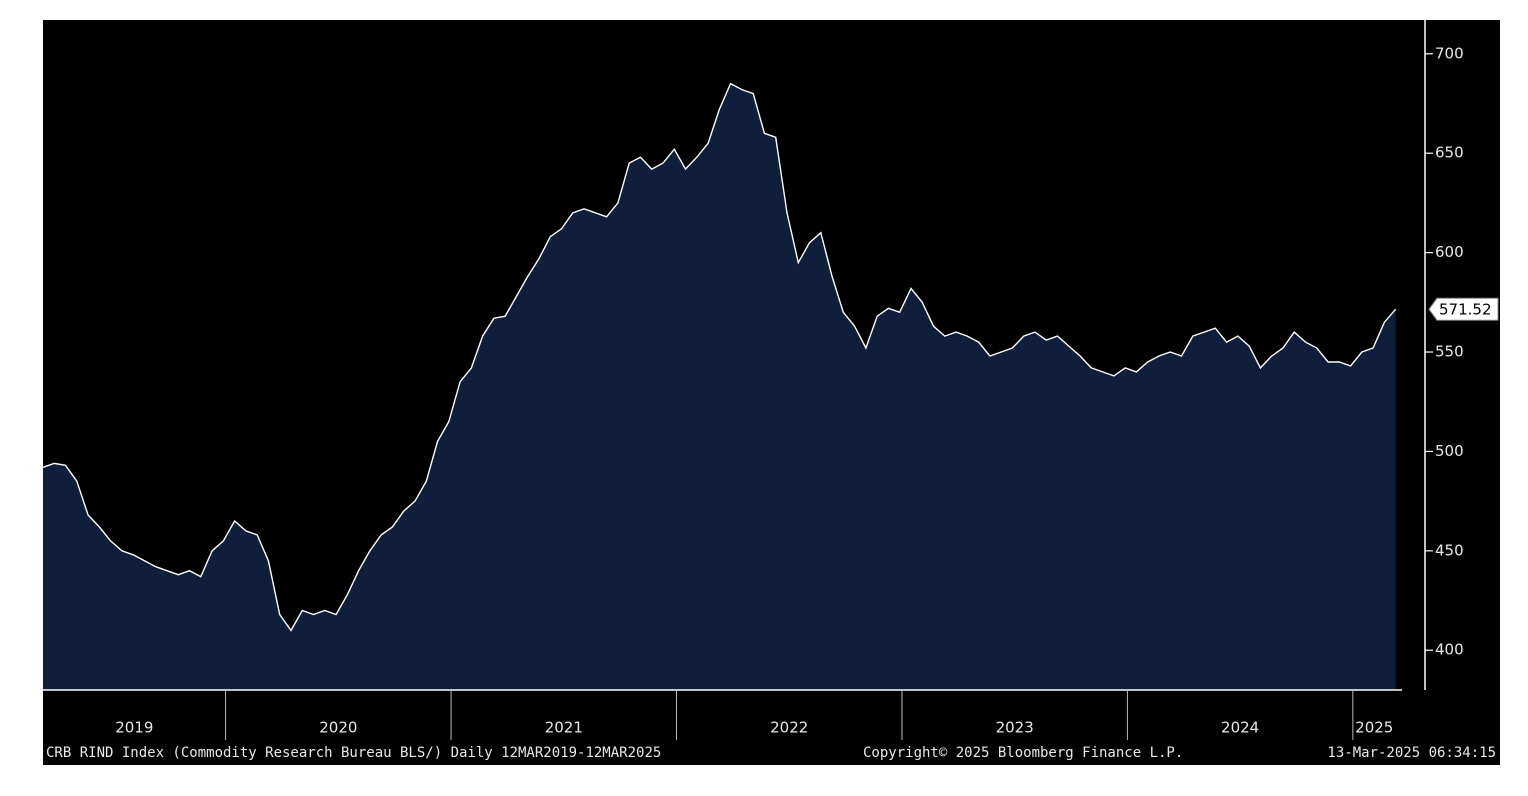 This screenshot has width=1528, height=796. What do you see at coordinates (1449, 650) in the screenshot?
I see `y-tick-label: 400` at bounding box center [1449, 650].